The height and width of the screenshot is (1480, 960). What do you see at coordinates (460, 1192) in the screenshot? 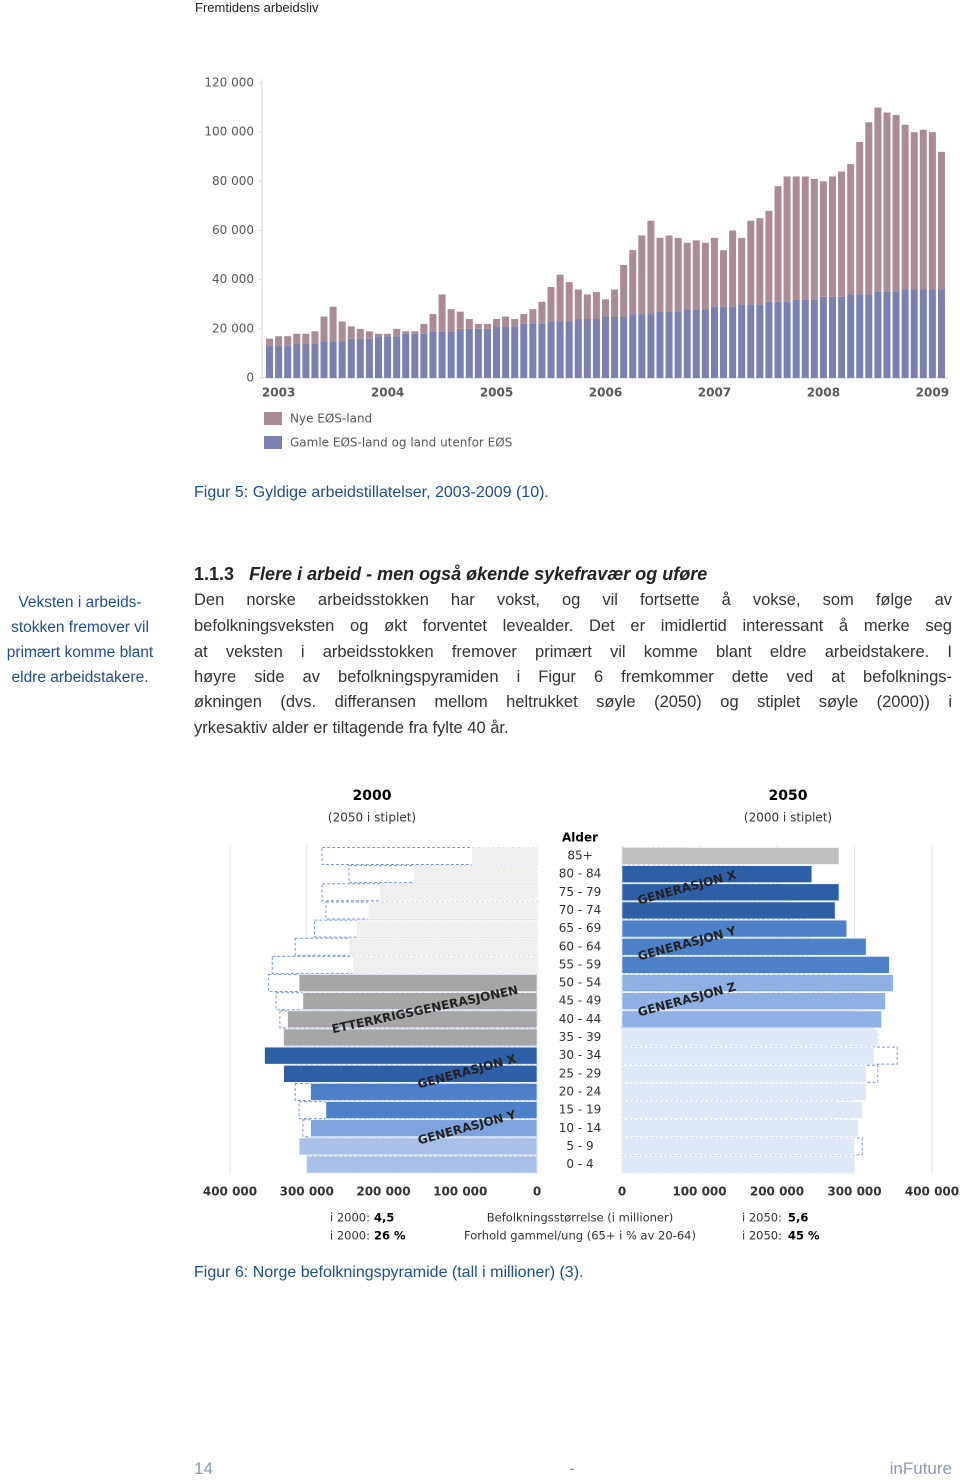
I see `x-tick-label: 100 000` at bounding box center [460, 1192].